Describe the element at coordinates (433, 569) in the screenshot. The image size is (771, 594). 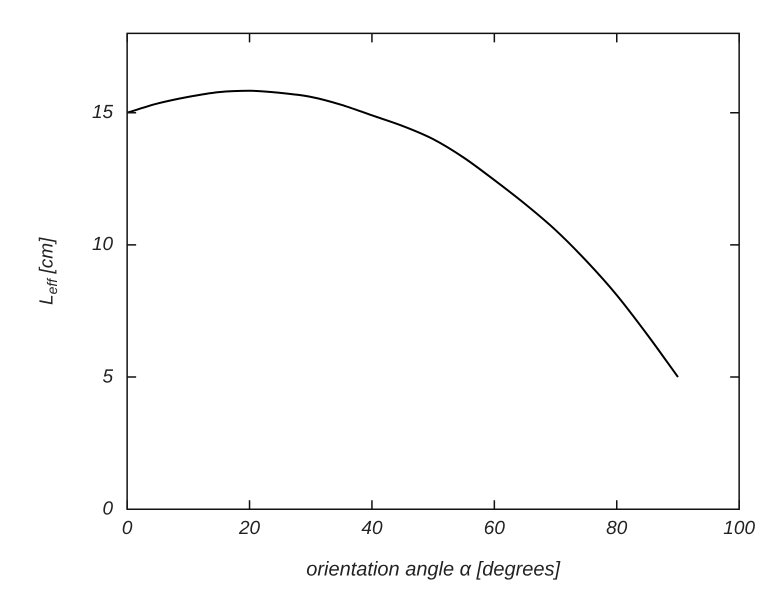
I see `x-axis-title: orientation angle α [degrees]` at that location.